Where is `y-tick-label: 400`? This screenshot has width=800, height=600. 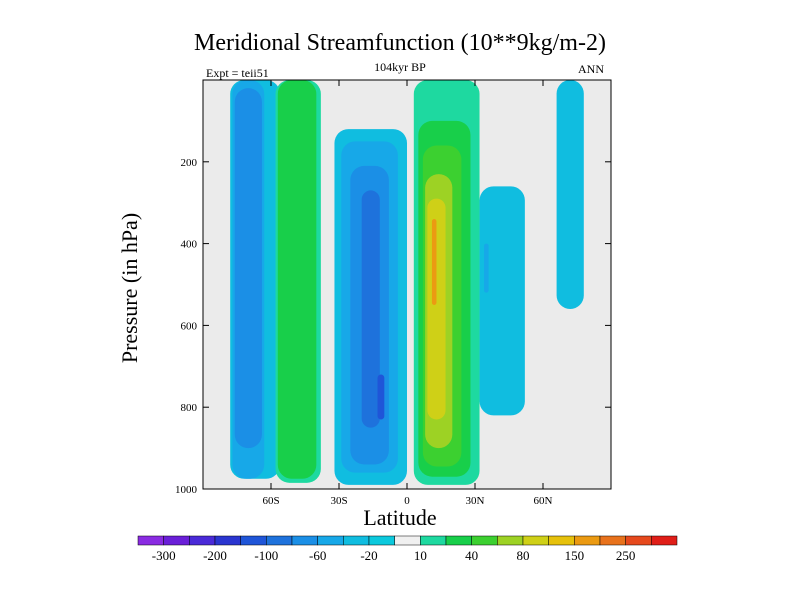 y-tick-label: 400 is located at coordinates (189, 245).